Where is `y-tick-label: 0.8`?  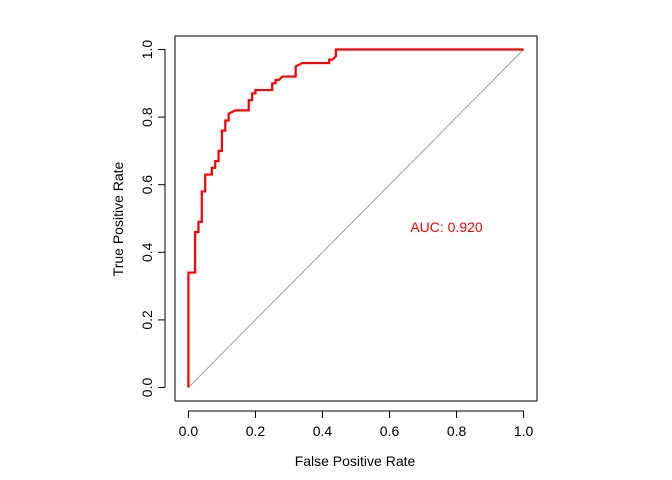
y-tick-label: 0.8 is located at coordinates (147, 117).